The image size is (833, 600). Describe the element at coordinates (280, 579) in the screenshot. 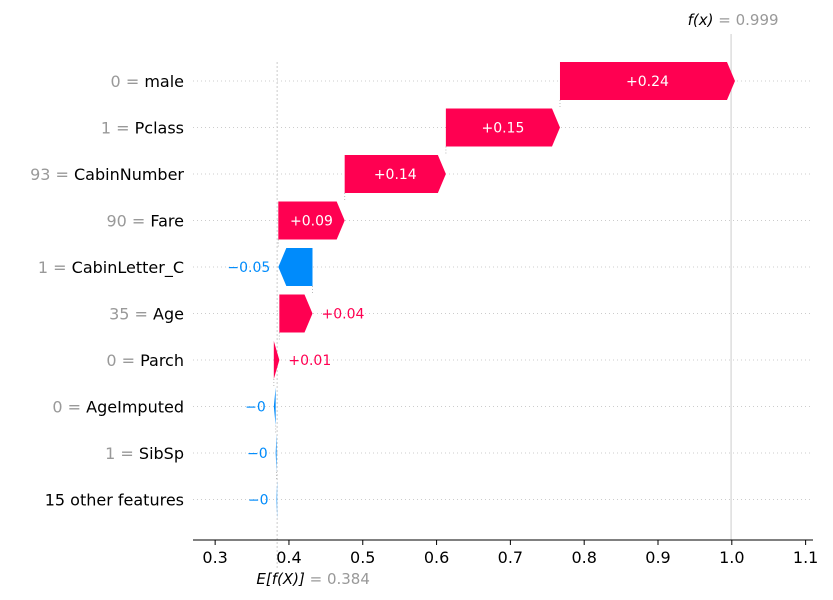

I see `base-value-label: E[f(X)]` at that location.